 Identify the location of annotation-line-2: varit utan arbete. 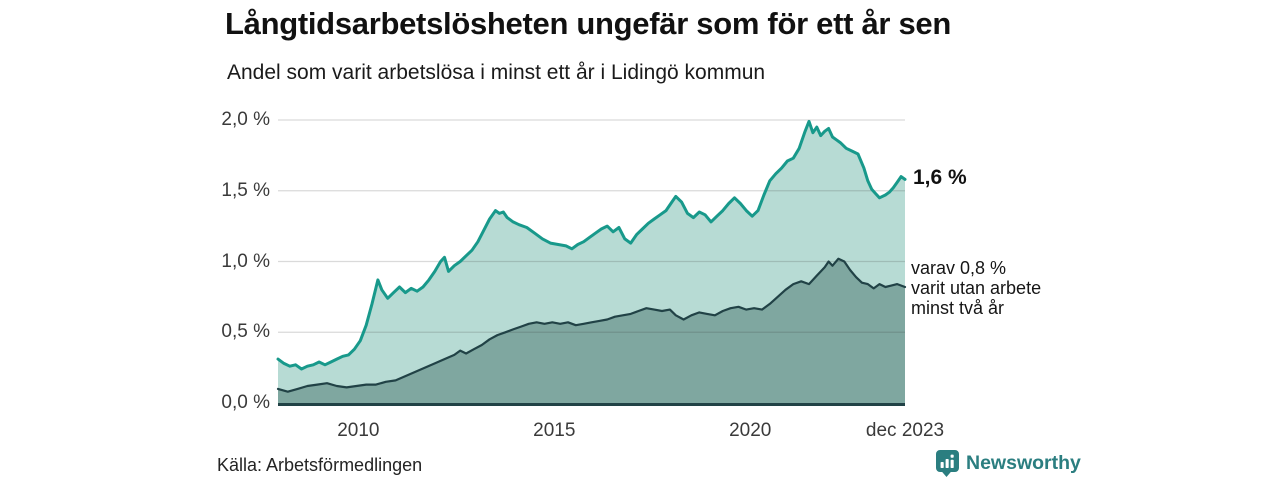
(976, 288).